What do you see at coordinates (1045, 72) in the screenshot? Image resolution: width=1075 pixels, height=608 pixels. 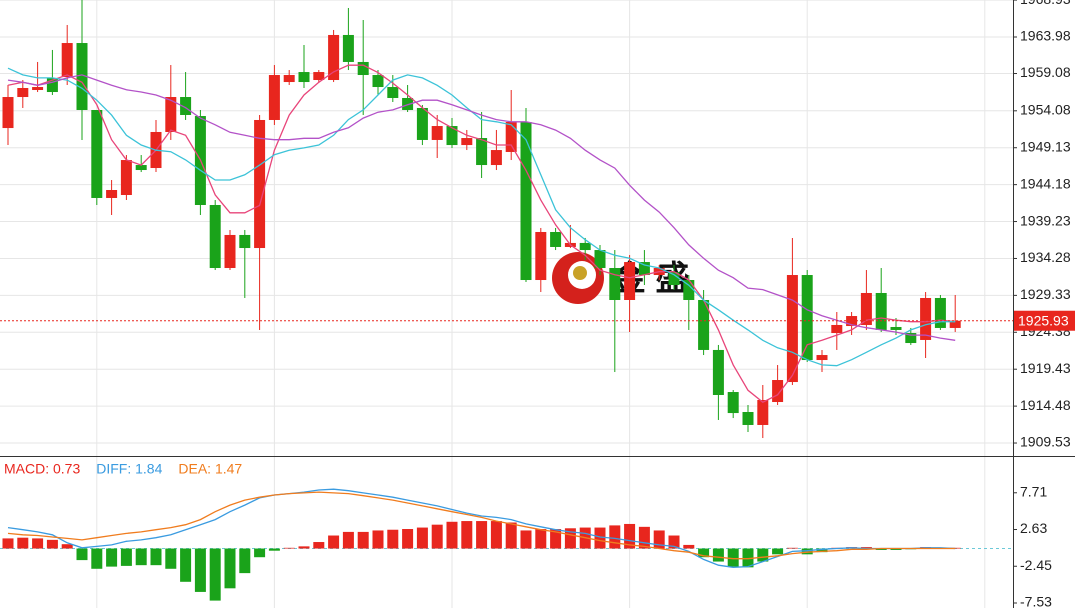 I see `y-tick-label: 1959.08` at bounding box center [1045, 72].